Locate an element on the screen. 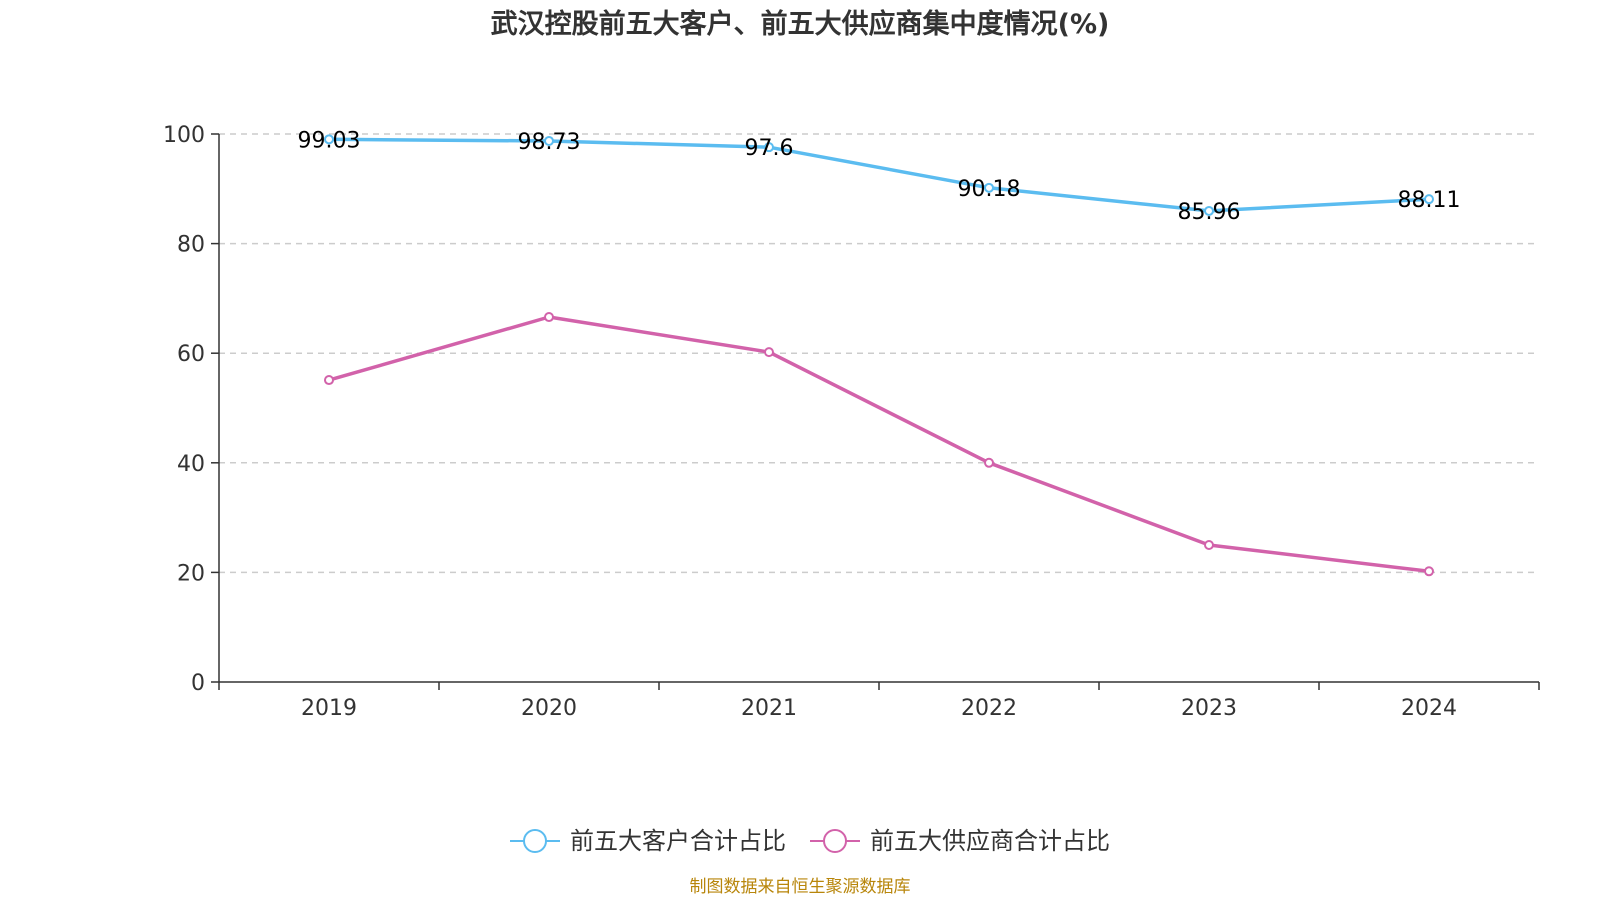 The width and height of the screenshot is (1600, 900). y-tick-label: 0 is located at coordinates (198, 683).